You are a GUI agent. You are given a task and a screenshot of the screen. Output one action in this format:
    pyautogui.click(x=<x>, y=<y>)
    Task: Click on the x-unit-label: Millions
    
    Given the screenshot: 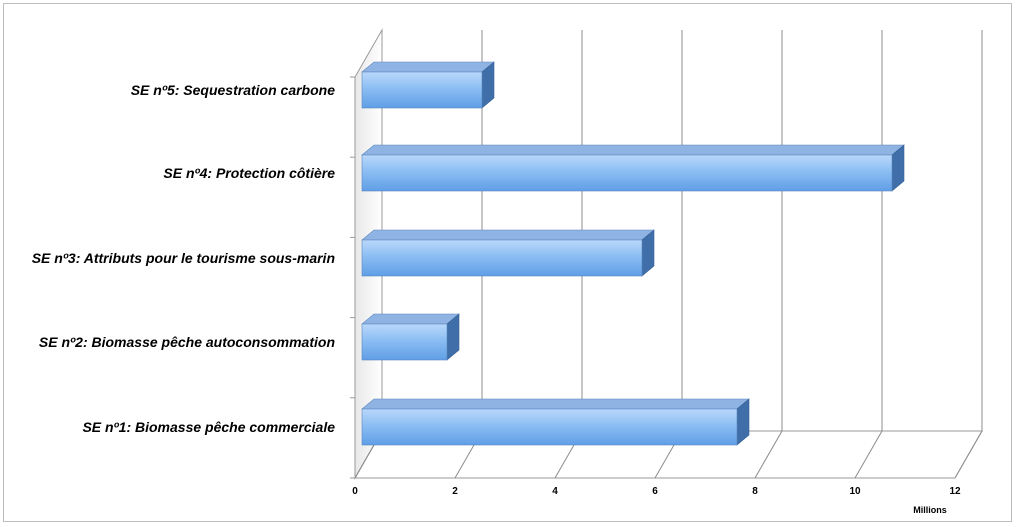 What is the action you would take?
    pyautogui.click(x=930, y=510)
    